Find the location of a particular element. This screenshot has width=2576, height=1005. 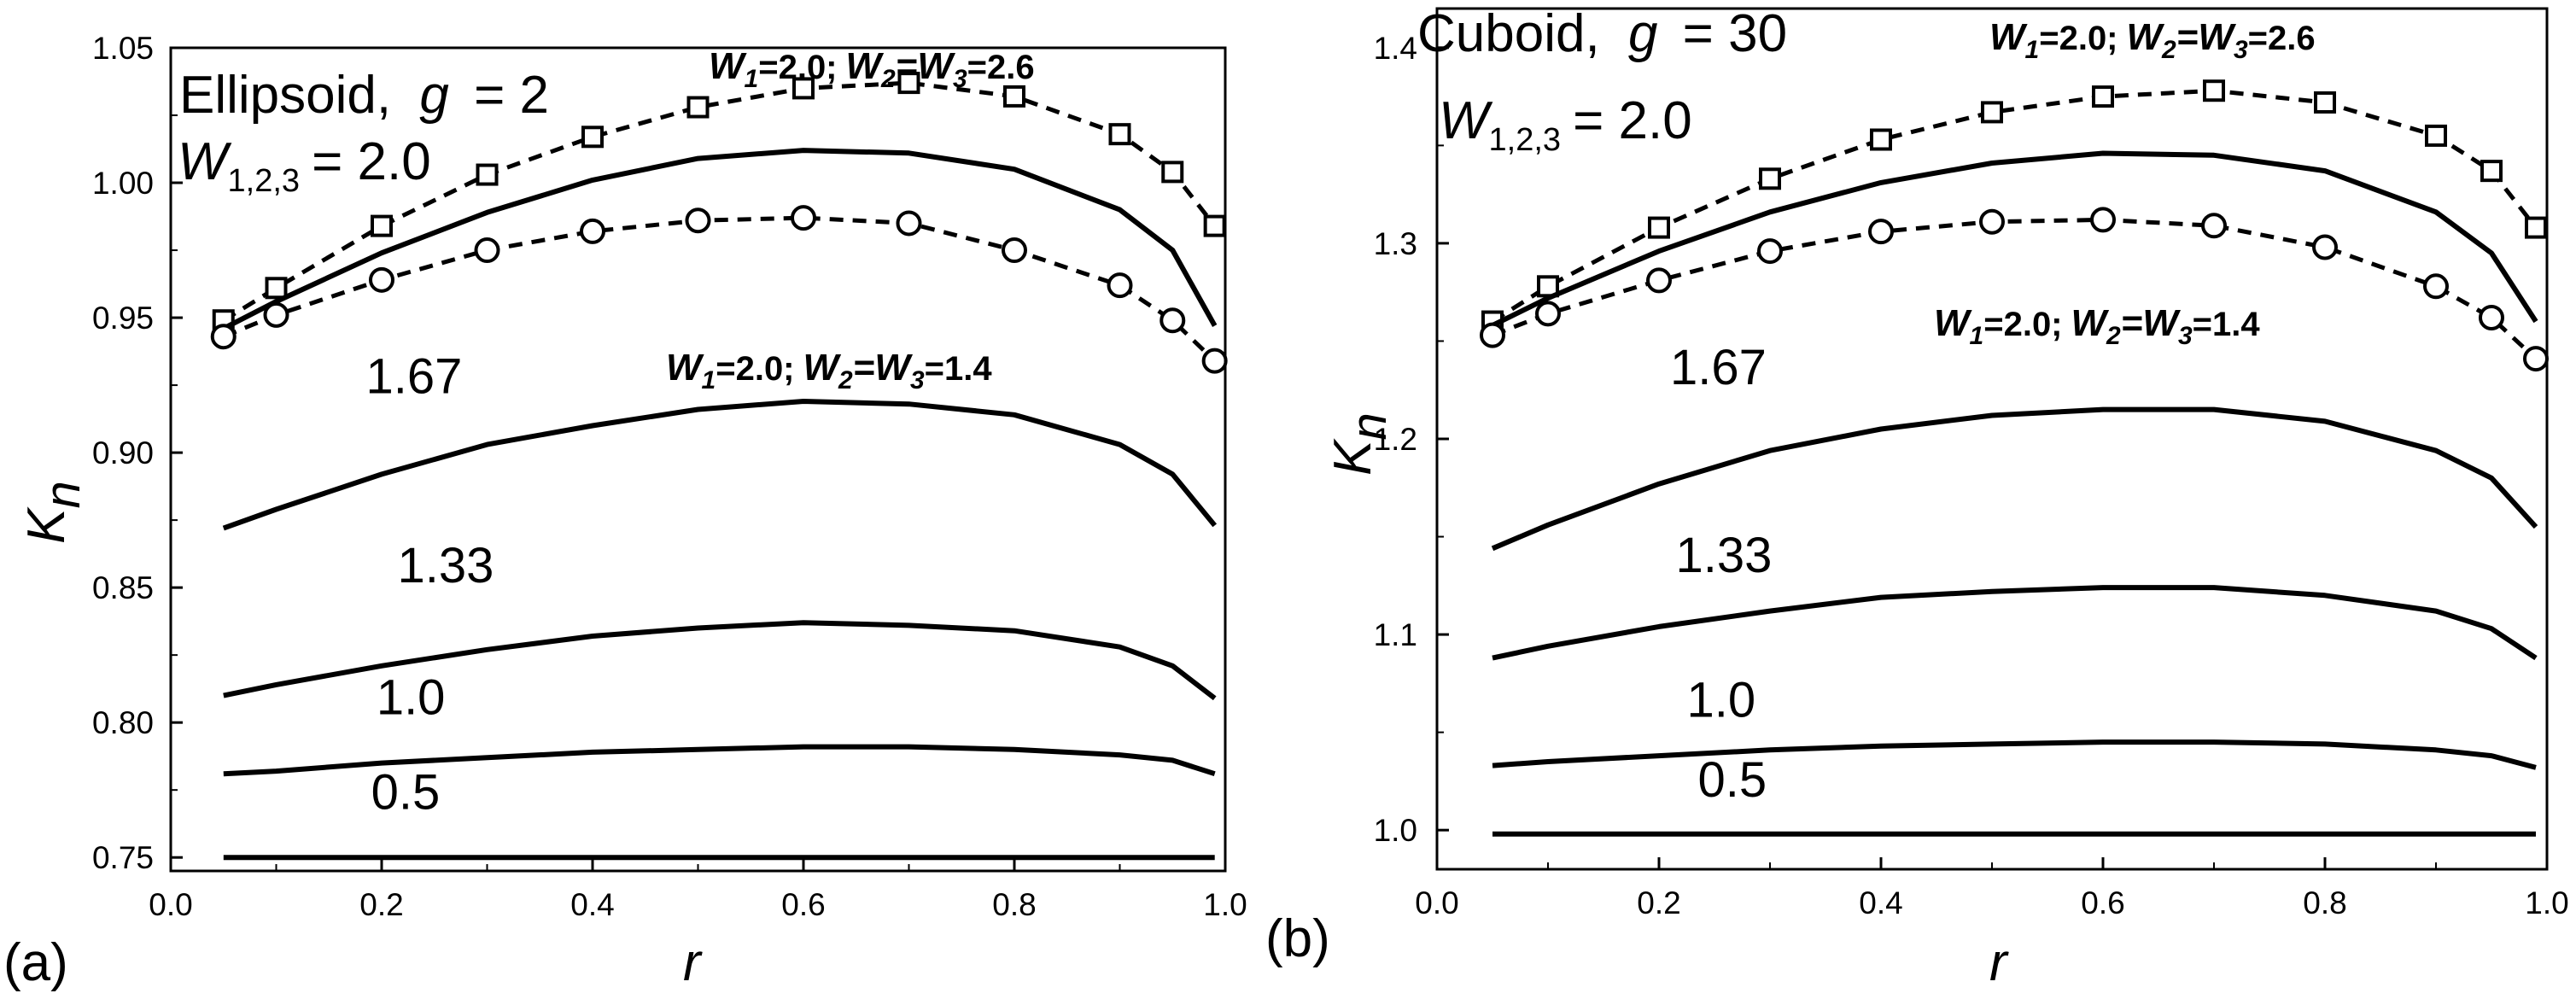

x-tick: 0.2 is located at coordinates (1704, 888).